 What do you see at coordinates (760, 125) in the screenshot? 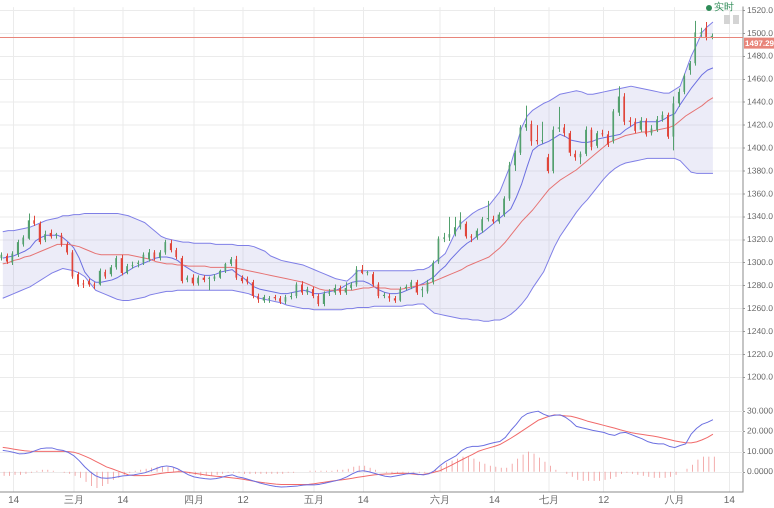
I see `y-tick-label: 1420.0` at bounding box center [760, 125].